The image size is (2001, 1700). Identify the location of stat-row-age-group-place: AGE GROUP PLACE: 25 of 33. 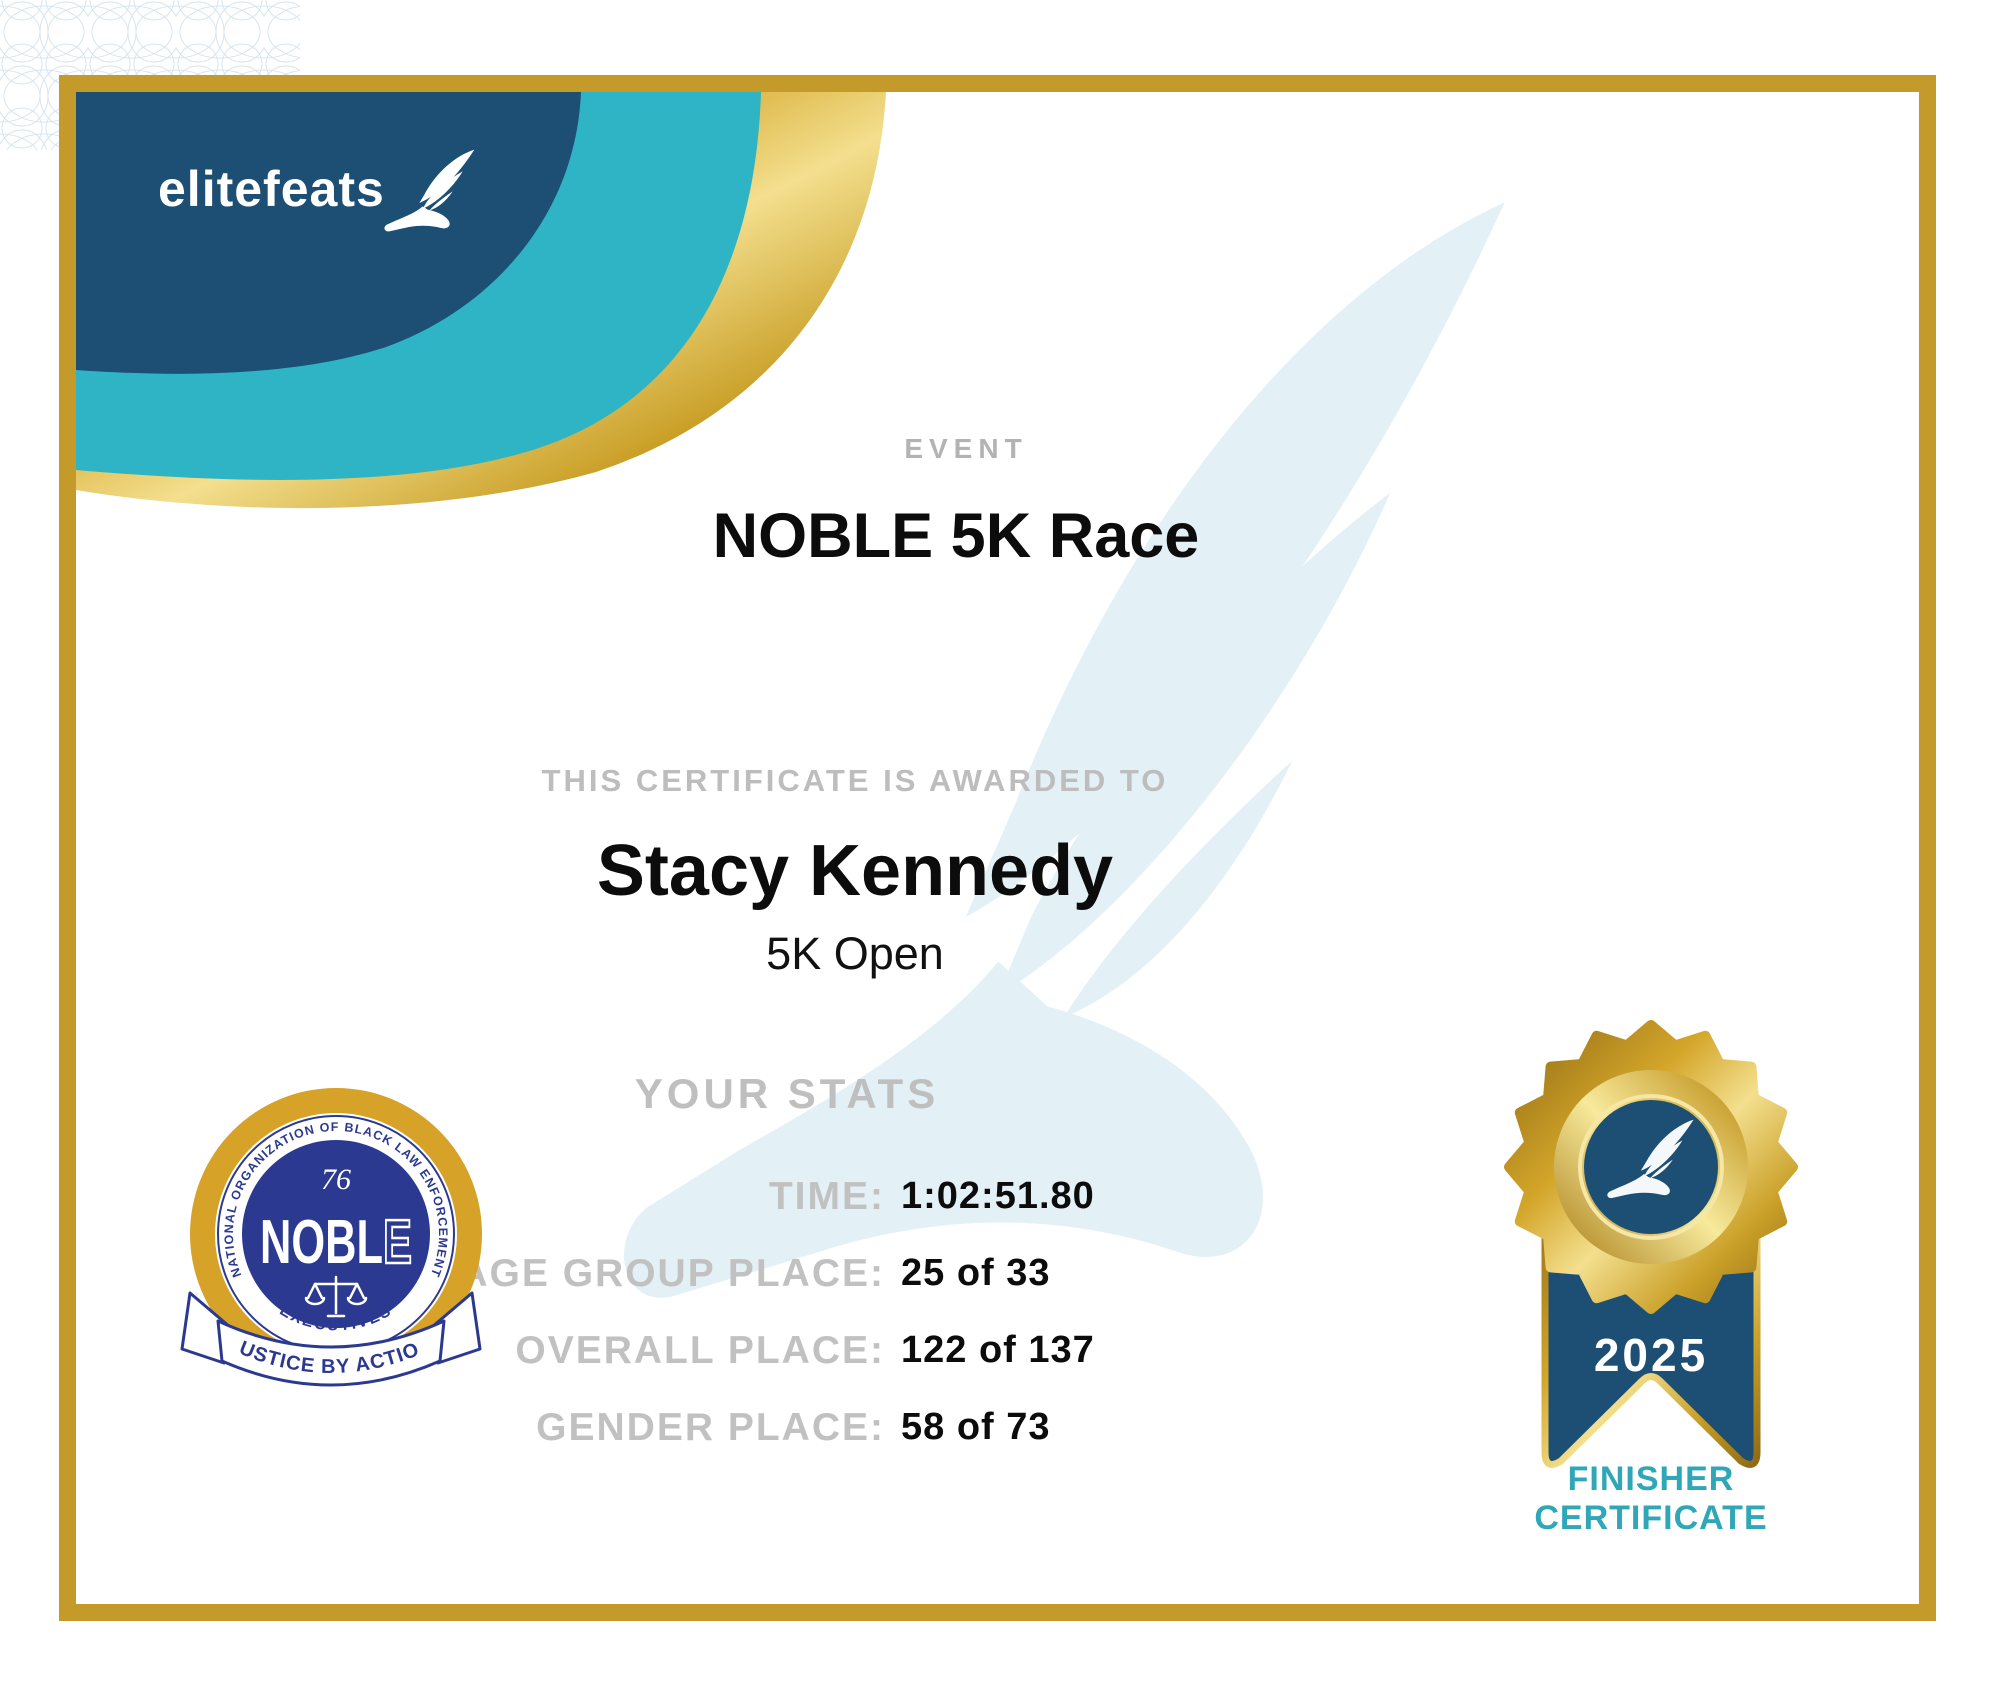
(810, 1273).